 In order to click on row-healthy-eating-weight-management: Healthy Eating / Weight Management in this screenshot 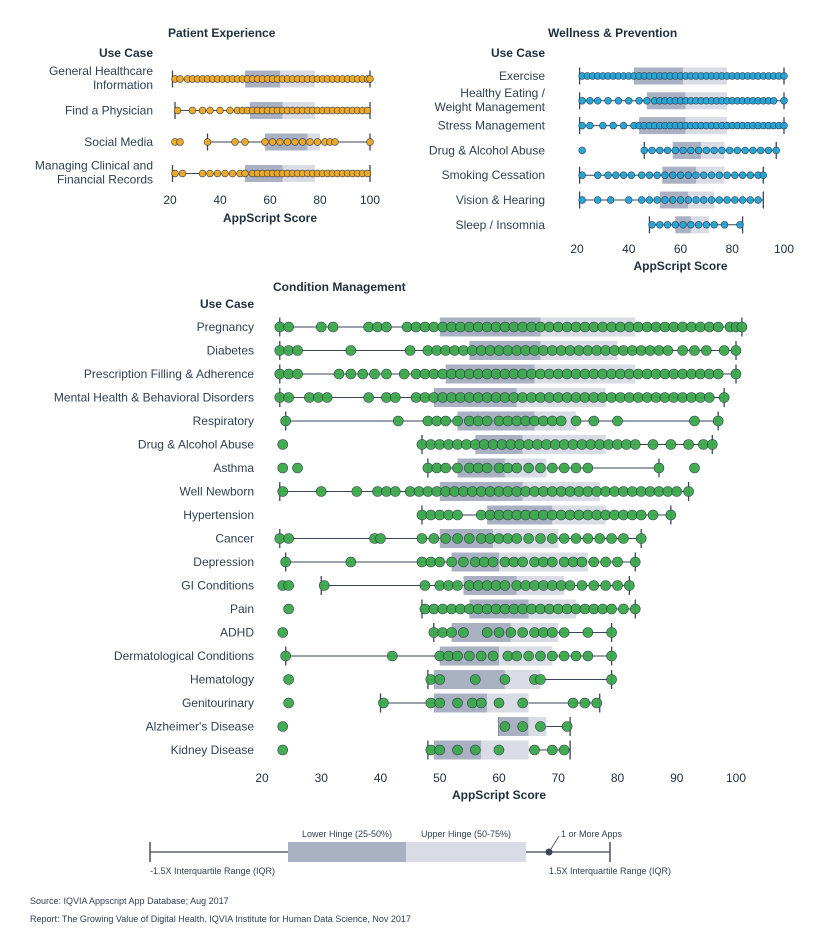, I will do `click(611, 100)`.